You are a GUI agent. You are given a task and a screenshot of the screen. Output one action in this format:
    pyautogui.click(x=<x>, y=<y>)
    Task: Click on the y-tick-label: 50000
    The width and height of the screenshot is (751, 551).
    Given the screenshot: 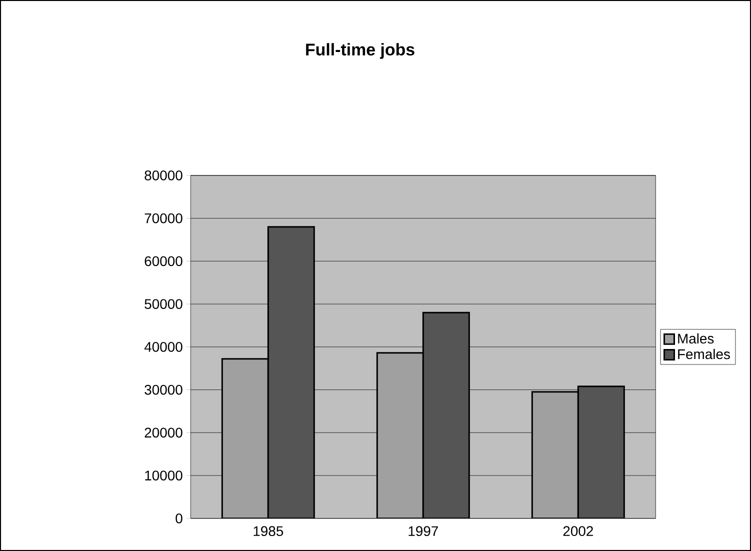 What is the action you would take?
    pyautogui.click(x=163, y=304)
    